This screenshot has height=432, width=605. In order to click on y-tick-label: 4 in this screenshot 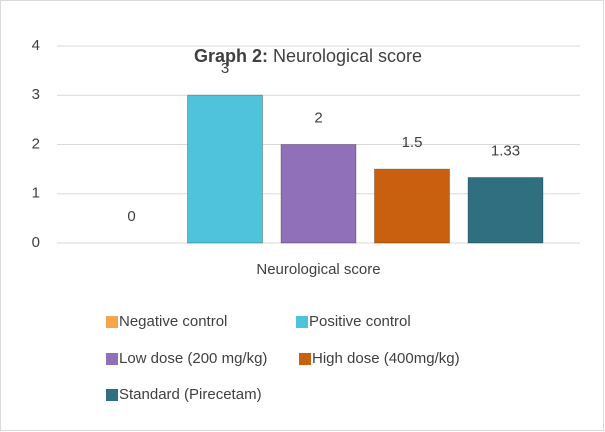, I will do `click(36, 45)`.